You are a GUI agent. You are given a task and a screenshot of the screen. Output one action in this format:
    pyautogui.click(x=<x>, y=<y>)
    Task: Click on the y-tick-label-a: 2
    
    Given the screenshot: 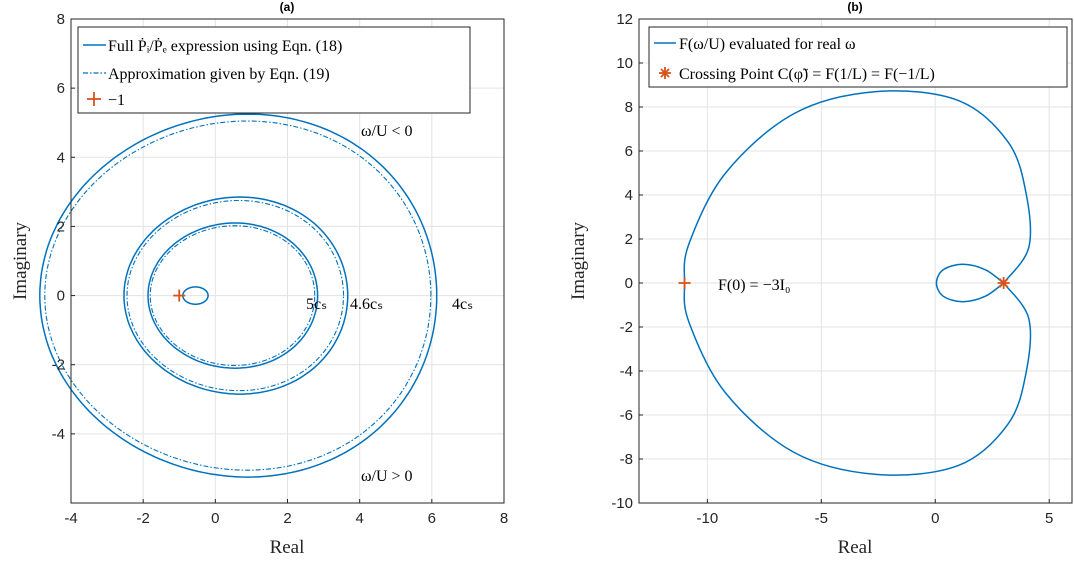 What is the action you would take?
    pyautogui.click(x=61, y=226)
    